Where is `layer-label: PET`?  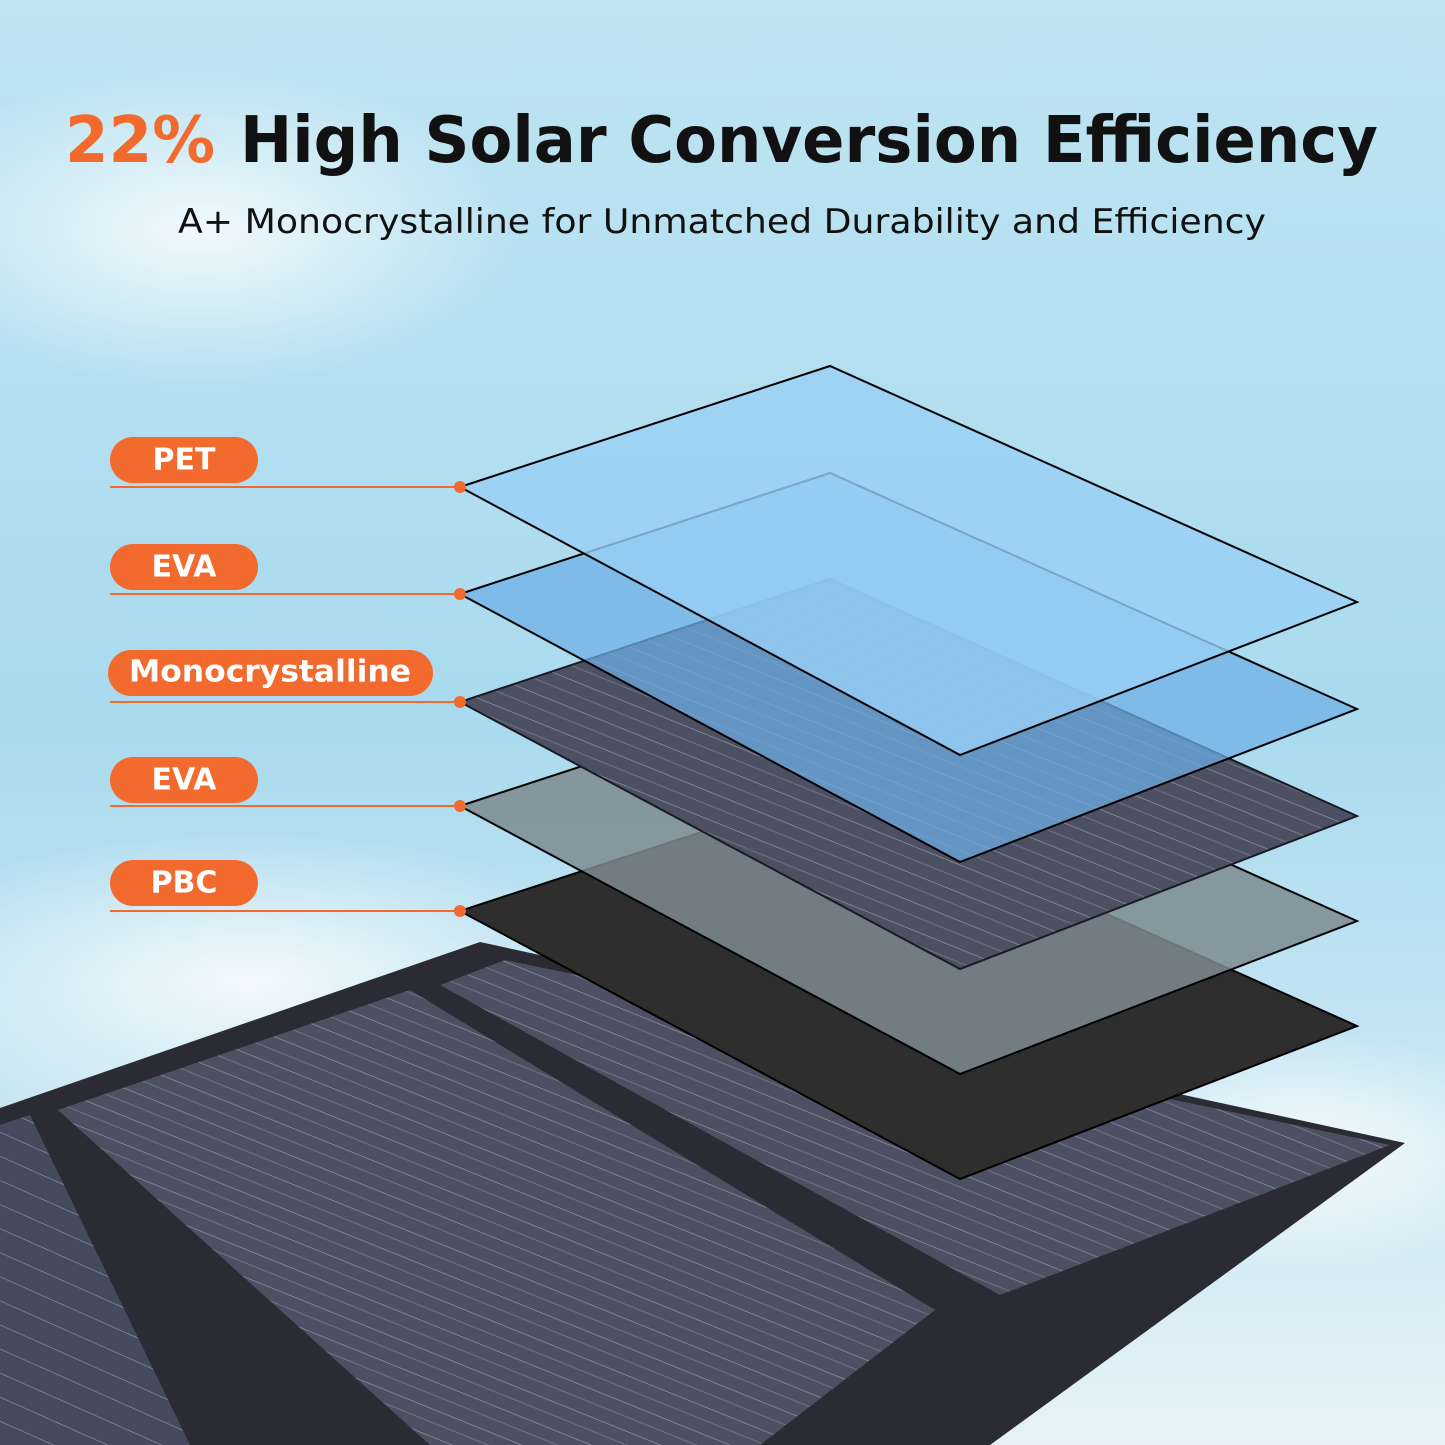
layer-label: PET is located at coordinates (184, 460).